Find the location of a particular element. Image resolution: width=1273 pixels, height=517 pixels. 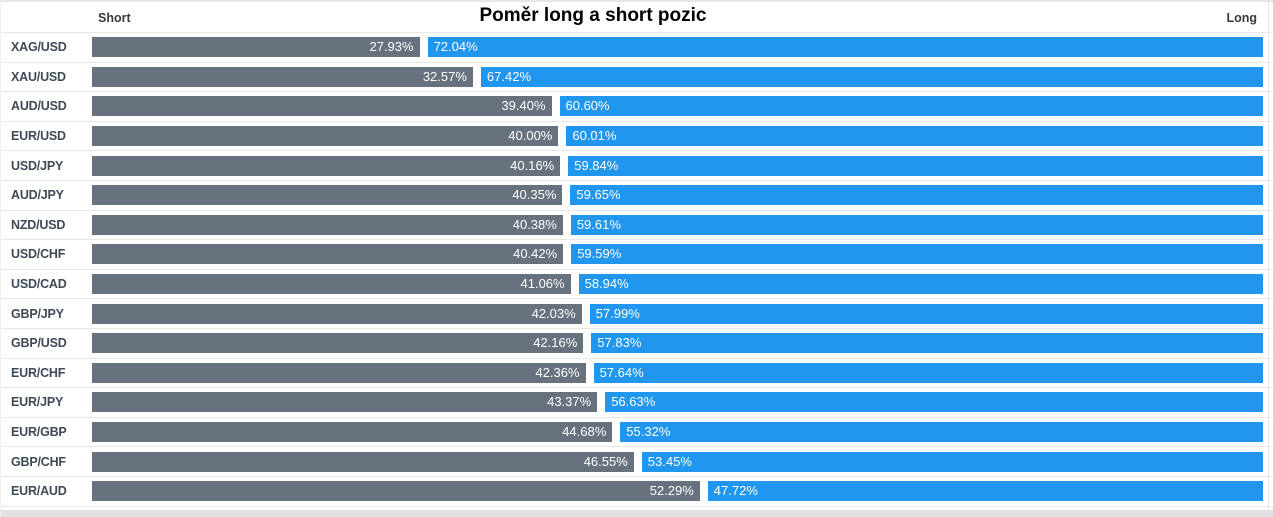

bar-group: 39.40% 60.60% is located at coordinates (677, 106).